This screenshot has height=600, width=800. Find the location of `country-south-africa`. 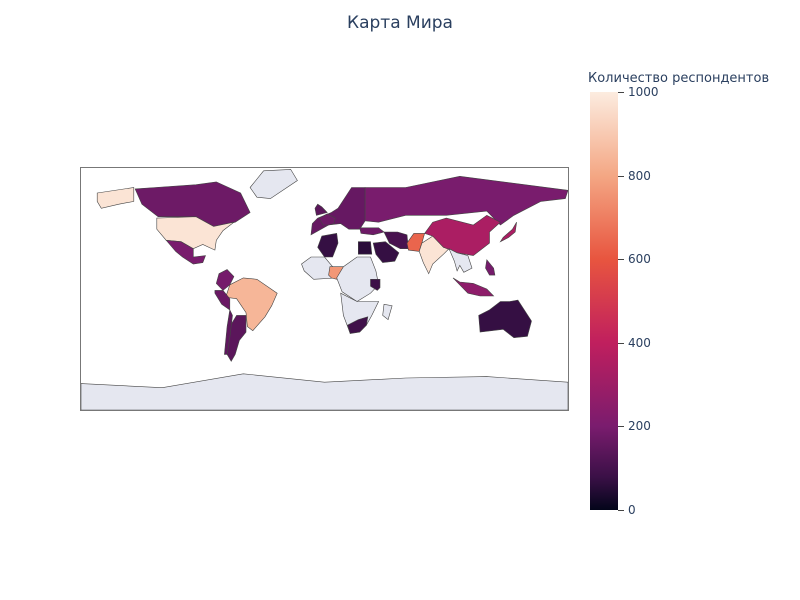

country-south-africa is located at coordinates (358, 325).